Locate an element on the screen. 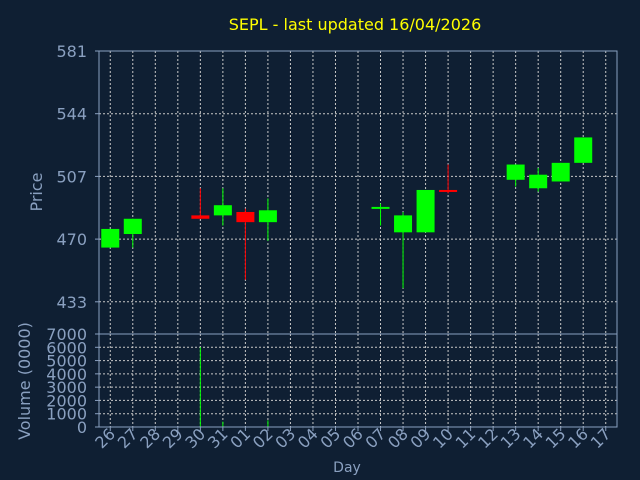 The width and height of the screenshot is (640, 480). volume-tick-label: 4000 is located at coordinates (66, 374).